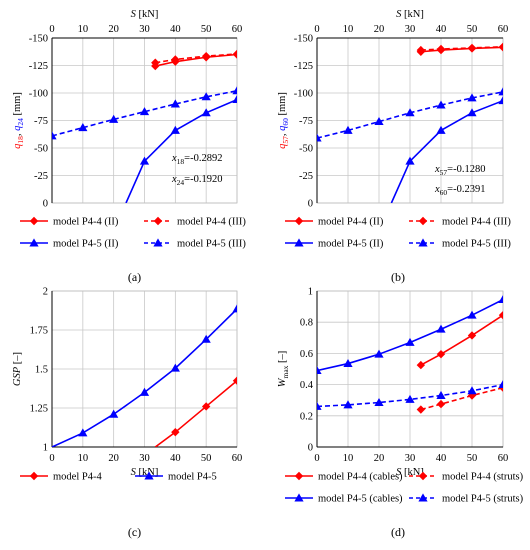 The image size is (530, 550). Describe the element at coordinates (211, 244) in the screenshot. I see `legend-label: model P4-5 (III)` at that location.